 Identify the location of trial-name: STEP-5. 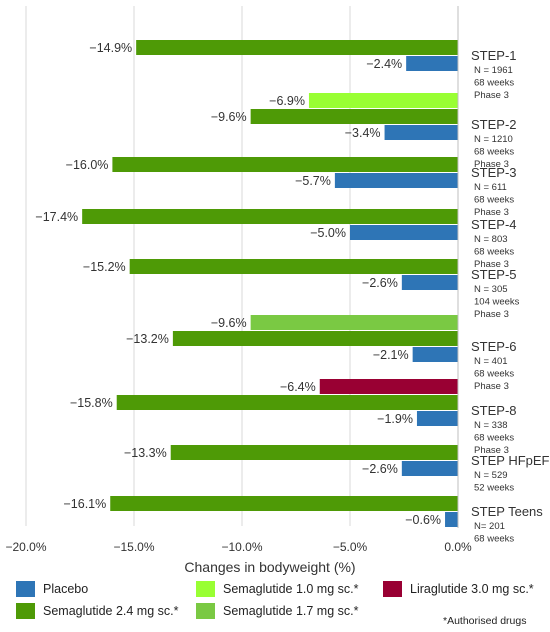
(494, 274).